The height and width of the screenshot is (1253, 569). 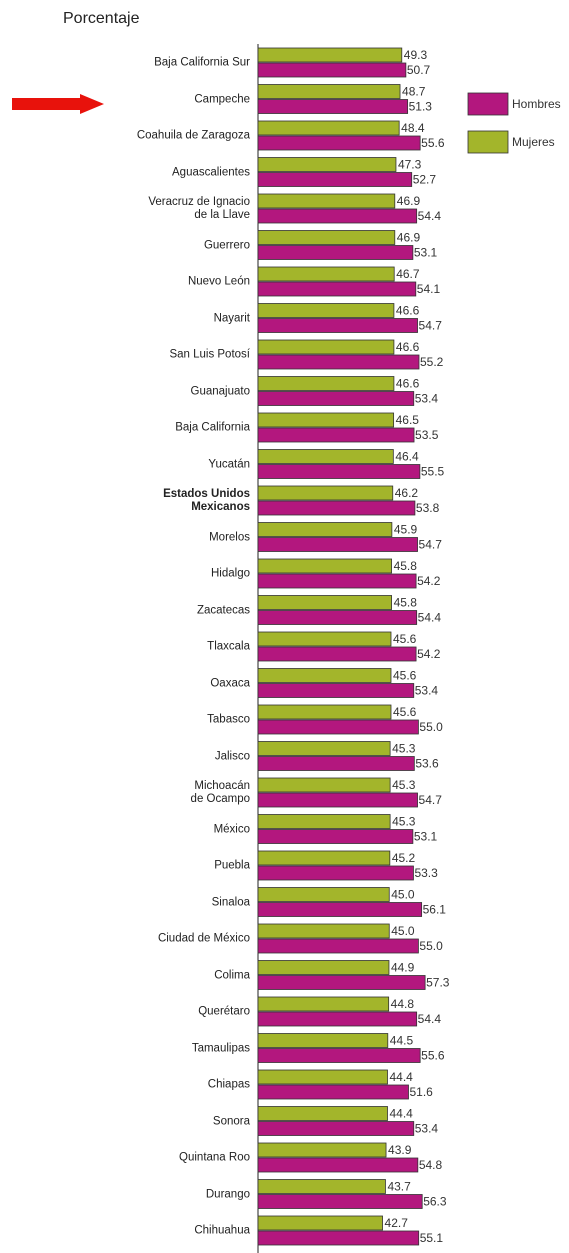 What do you see at coordinates (231, 829) in the screenshot?
I see `category-label: México` at bounding box center [231, 829].